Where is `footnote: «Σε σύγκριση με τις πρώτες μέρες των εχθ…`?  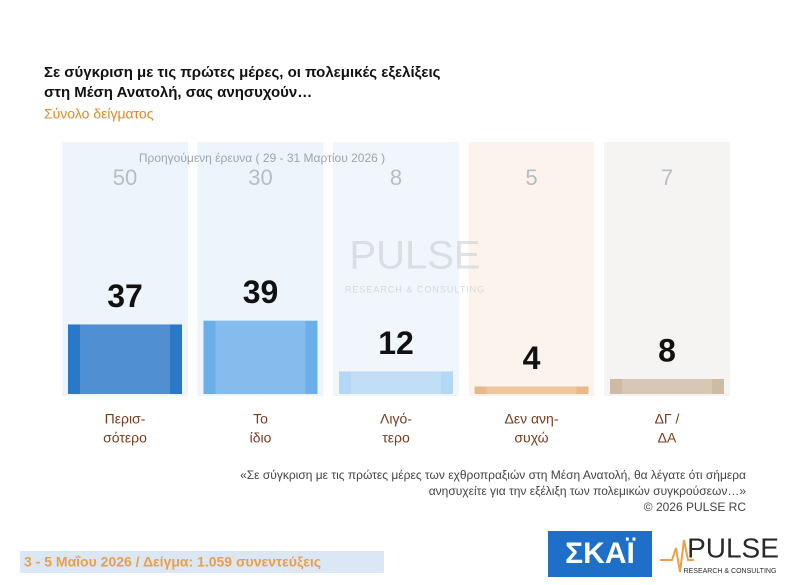 footnote: «Σε σύγκριση με τις πρώτες μέρες των εχθ… is located at coordinates (493, 475).